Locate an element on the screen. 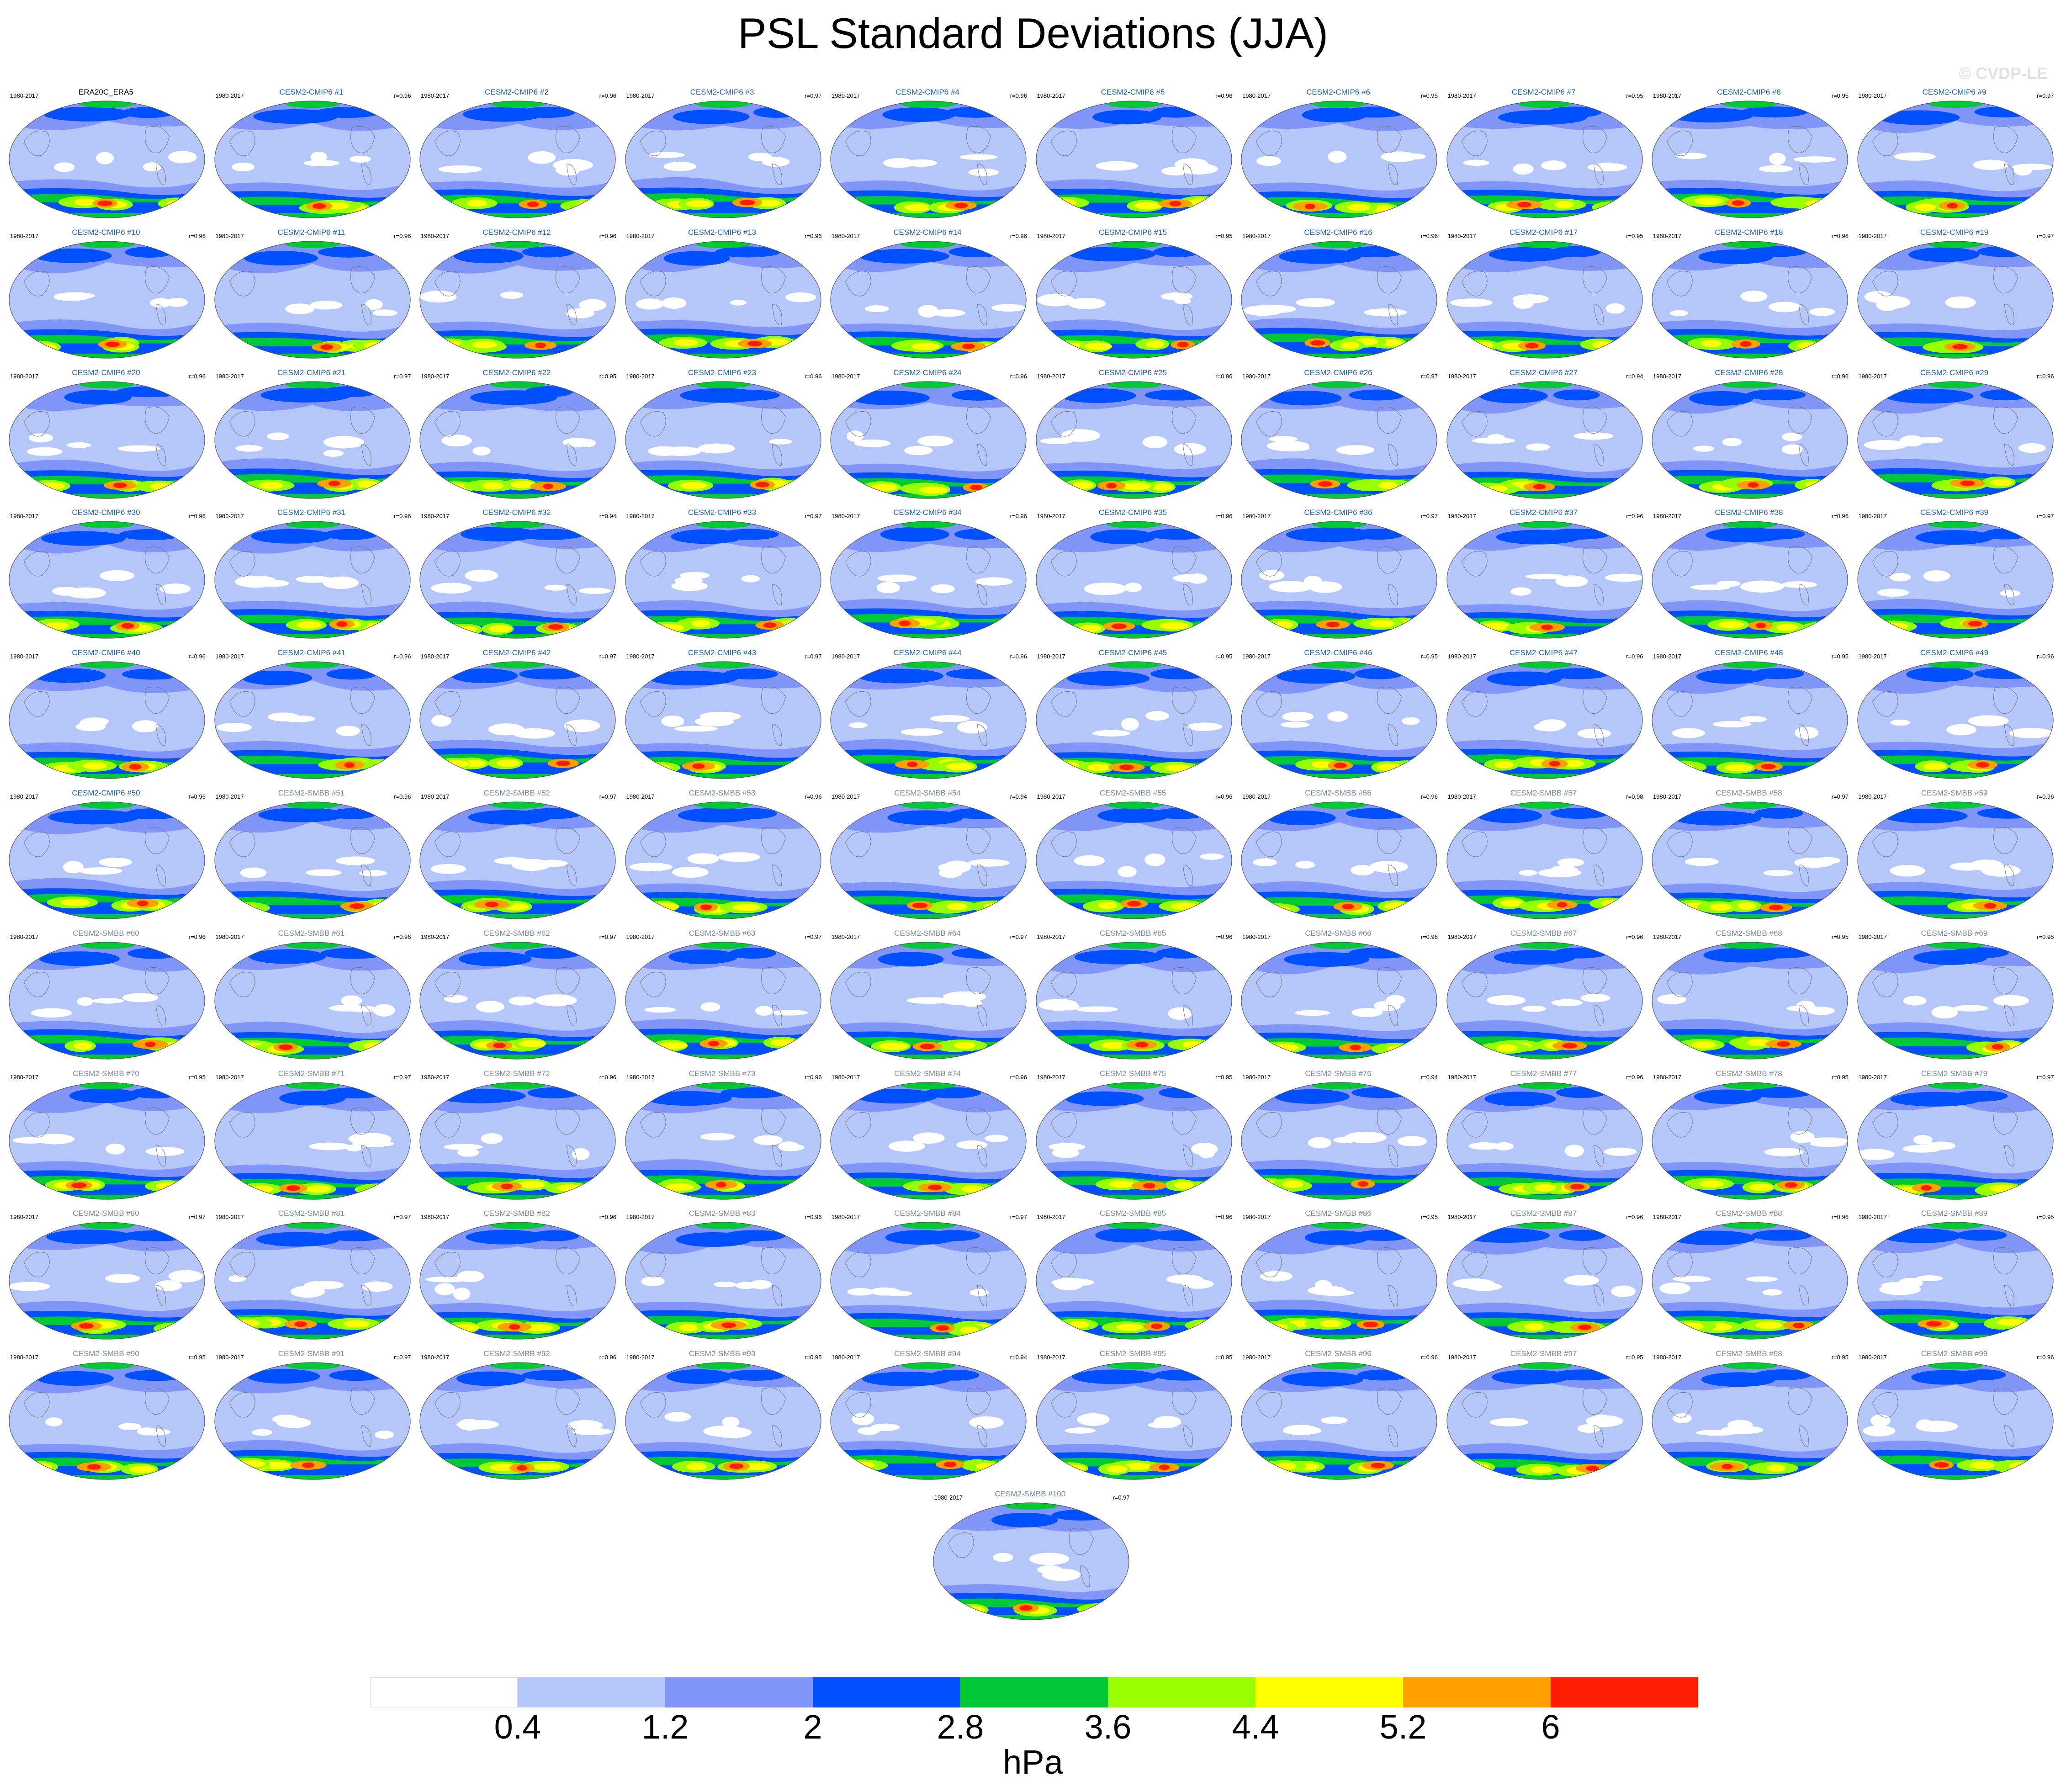 The height and width of the screenshot is (1792, 2066). panel-title: CESM2-CMIP6 #48 is located at coordinates (1749, 652).